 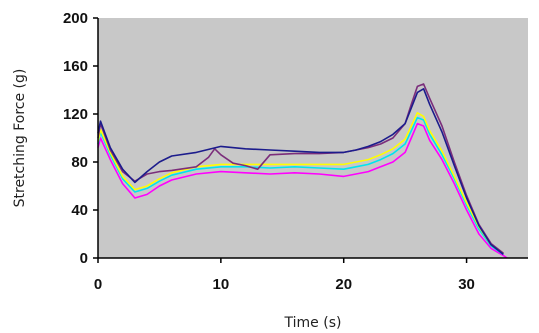 What do you see at coordinates (75, 18) in the screenshot?
I see `y-tick-label: 200` at bounding box center [75, 18].